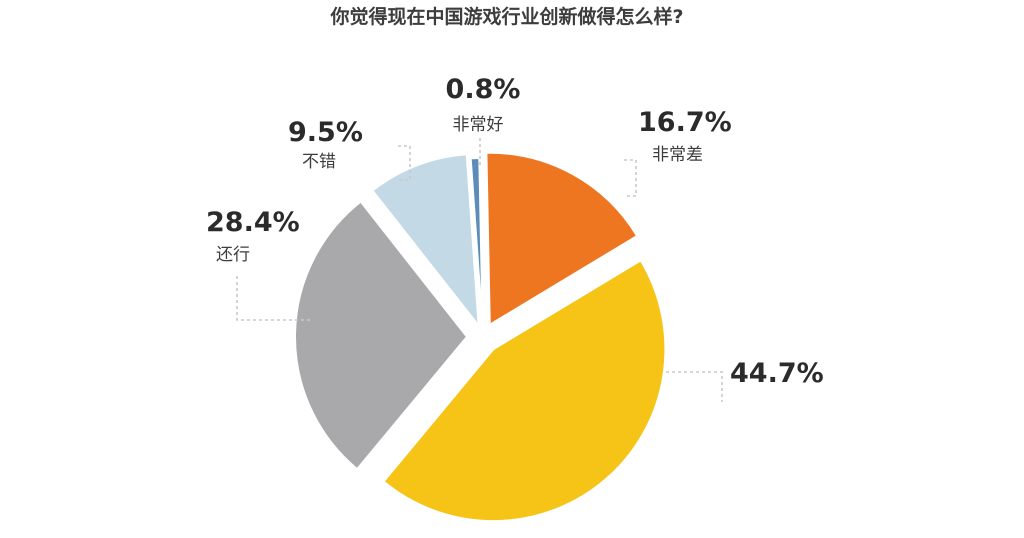 The width and height of the screenshot is (1024, 538). What do you see at coordinates (694, 386) in the screenshot?
I see `leader-line-largest` at bounding box center [694, 386].